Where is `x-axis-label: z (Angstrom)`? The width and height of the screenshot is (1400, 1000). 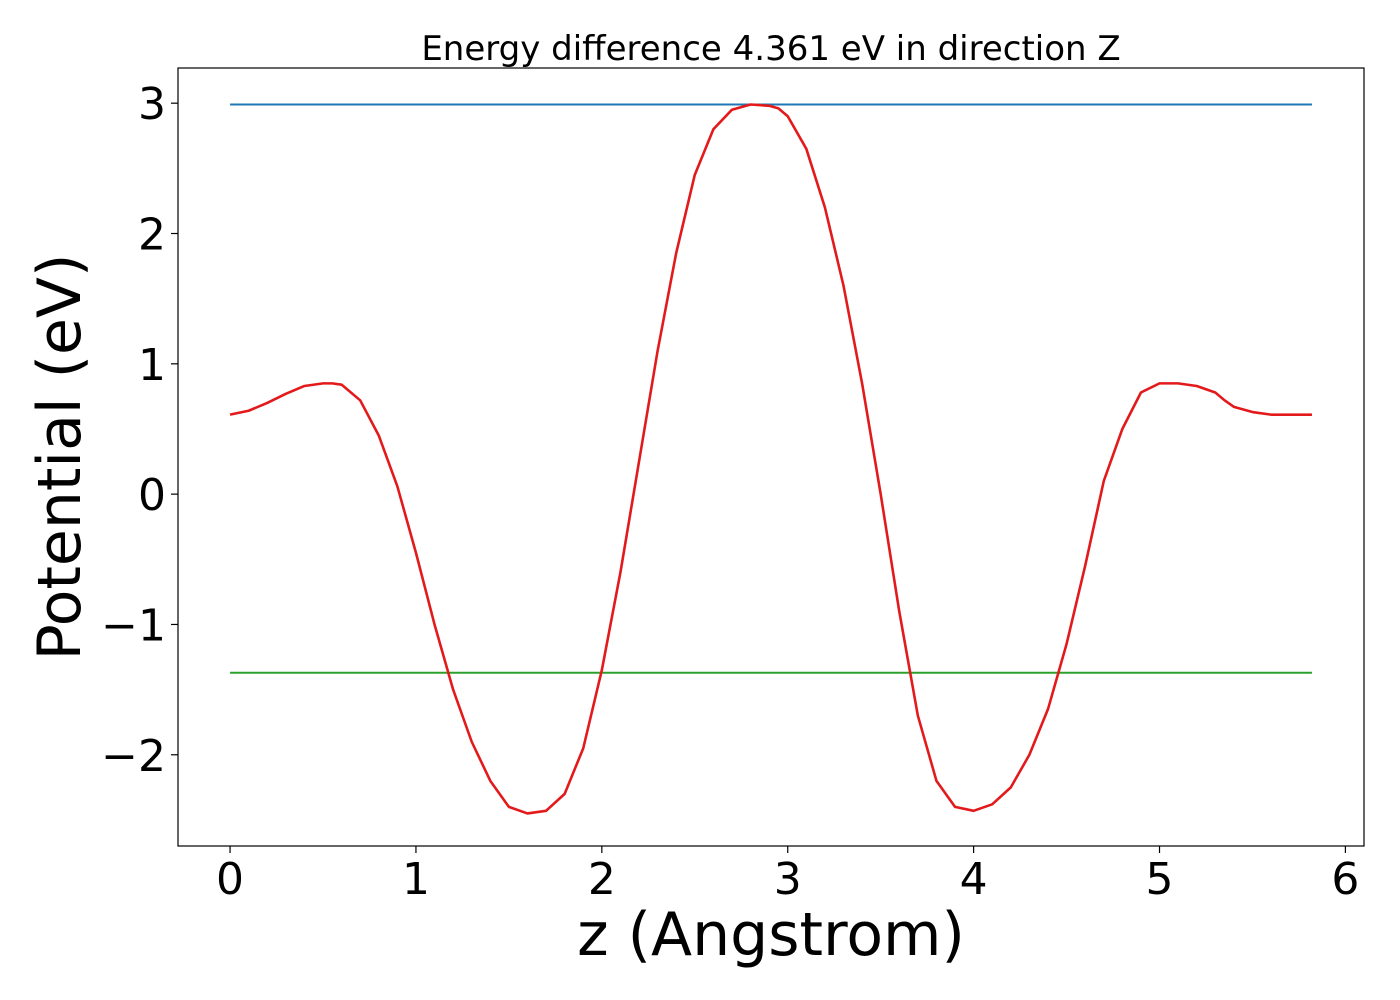
x-axis-label: z (Angstrom) is located at coordinates (771, 935).